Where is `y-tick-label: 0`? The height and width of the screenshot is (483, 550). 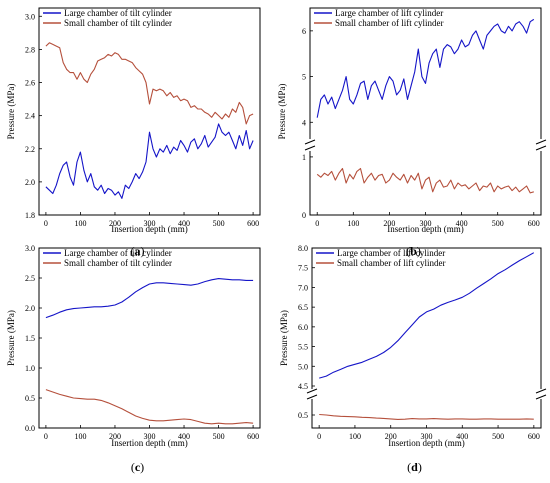 y-tick-label: 0 is located at coordinates (304, 215).